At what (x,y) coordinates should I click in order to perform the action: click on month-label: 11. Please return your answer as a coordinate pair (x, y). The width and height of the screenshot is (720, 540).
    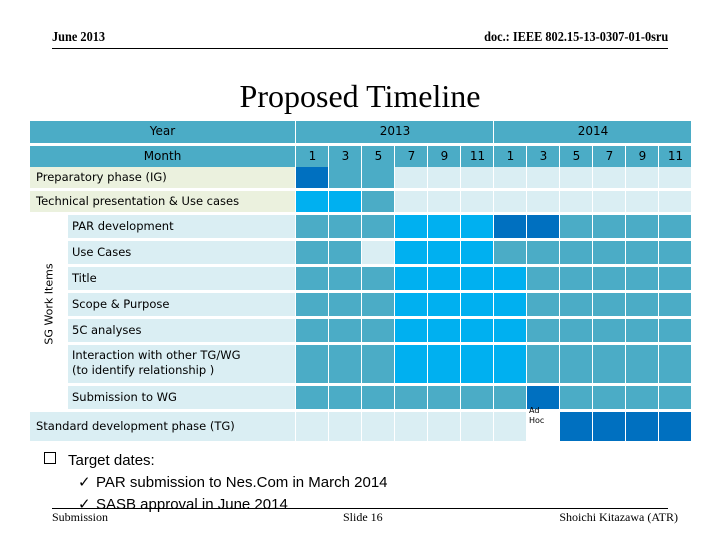
    Looking at the image, I should click on (675, 156).